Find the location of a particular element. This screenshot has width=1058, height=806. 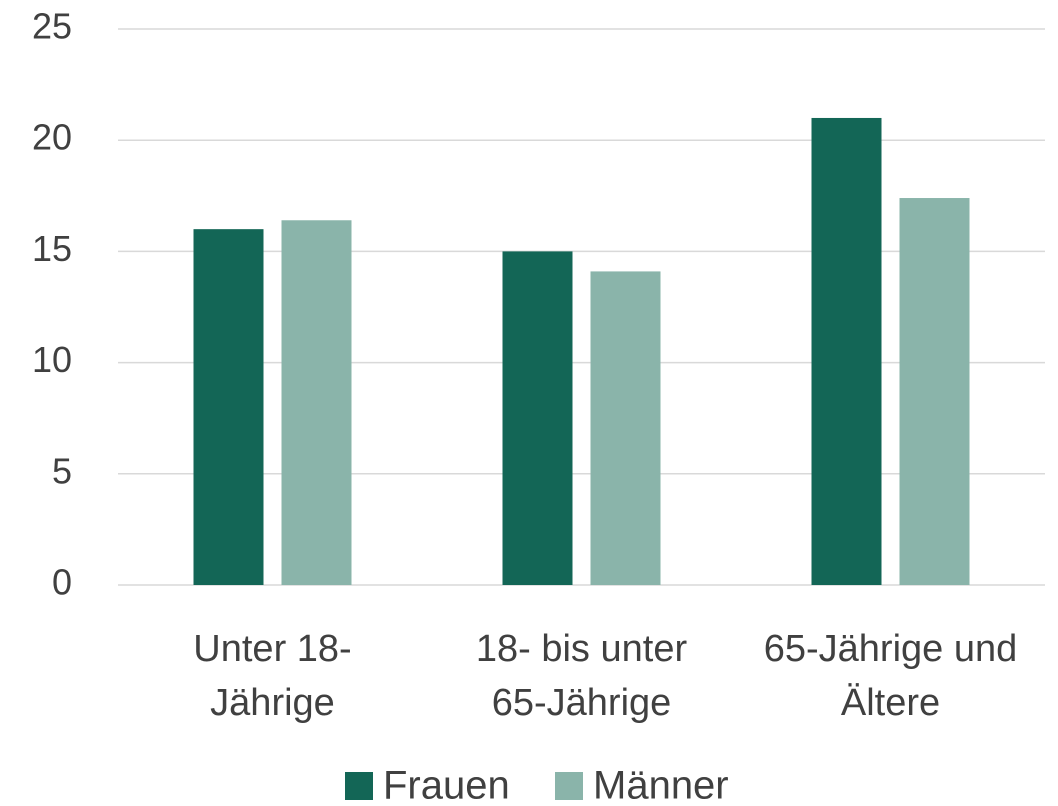

y-tick-label: 20 is located at coordinates (52, 137).